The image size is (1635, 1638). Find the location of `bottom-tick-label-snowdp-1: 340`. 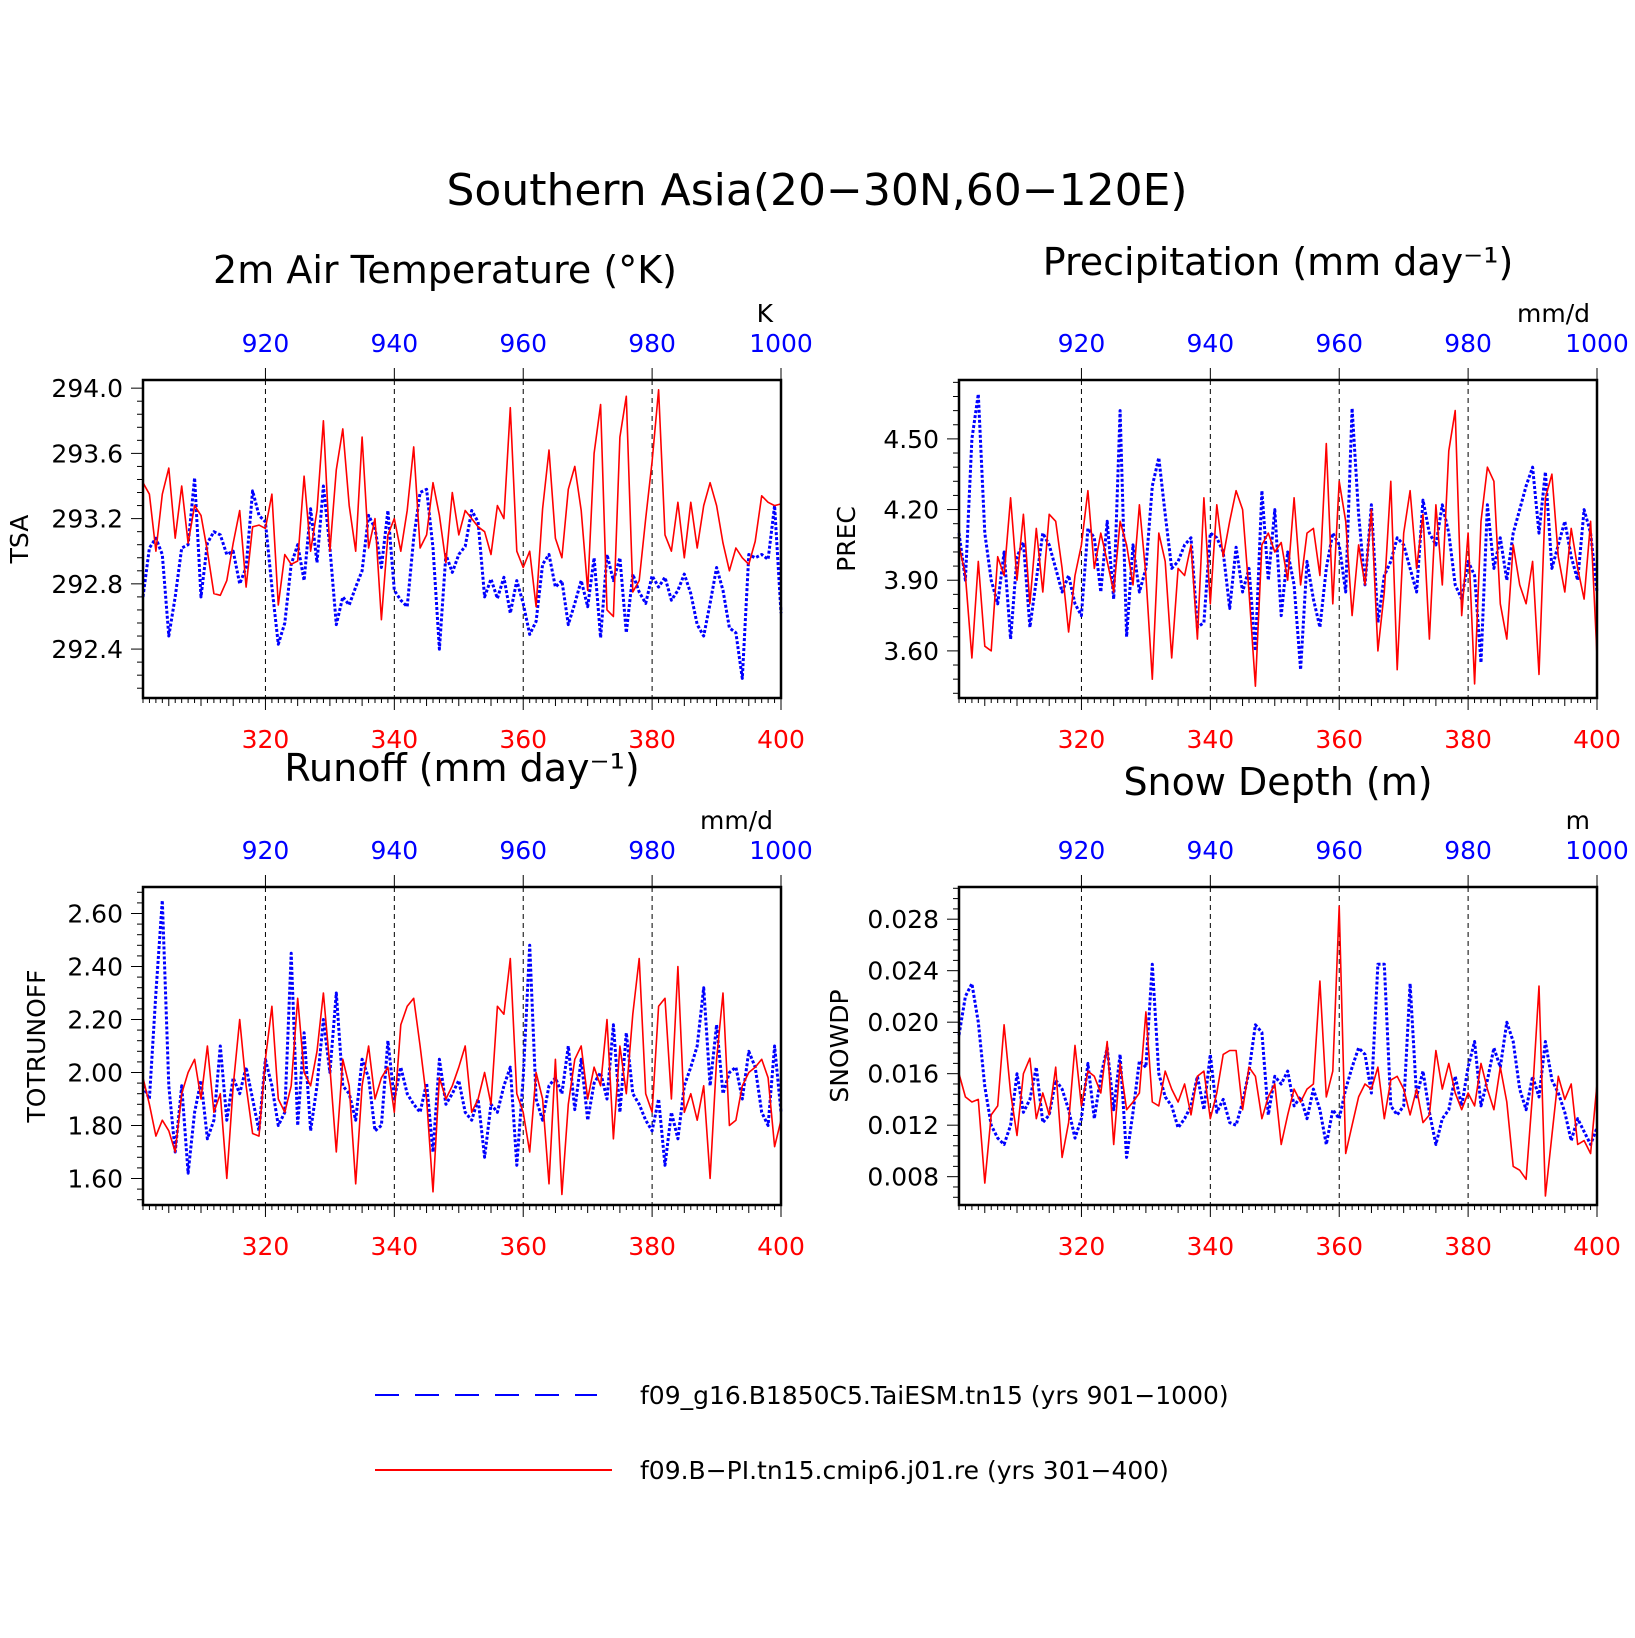

bottom-tick-label-snowdp-1: 340 is located at coordinates (1210, 1246).